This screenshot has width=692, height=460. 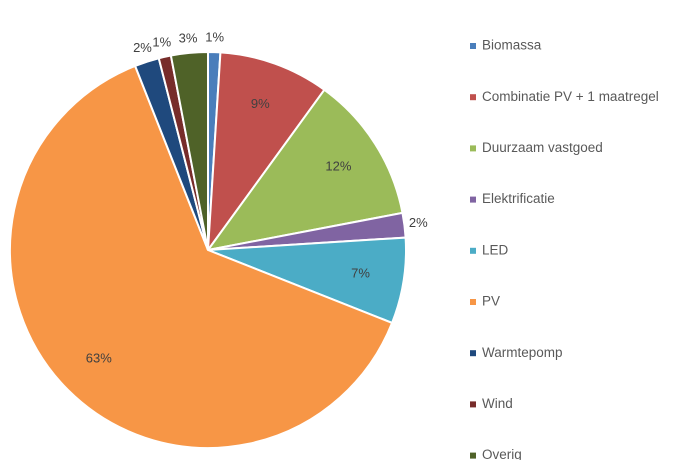 I want to click on legend-label: LED, so click(x=495, y=249).